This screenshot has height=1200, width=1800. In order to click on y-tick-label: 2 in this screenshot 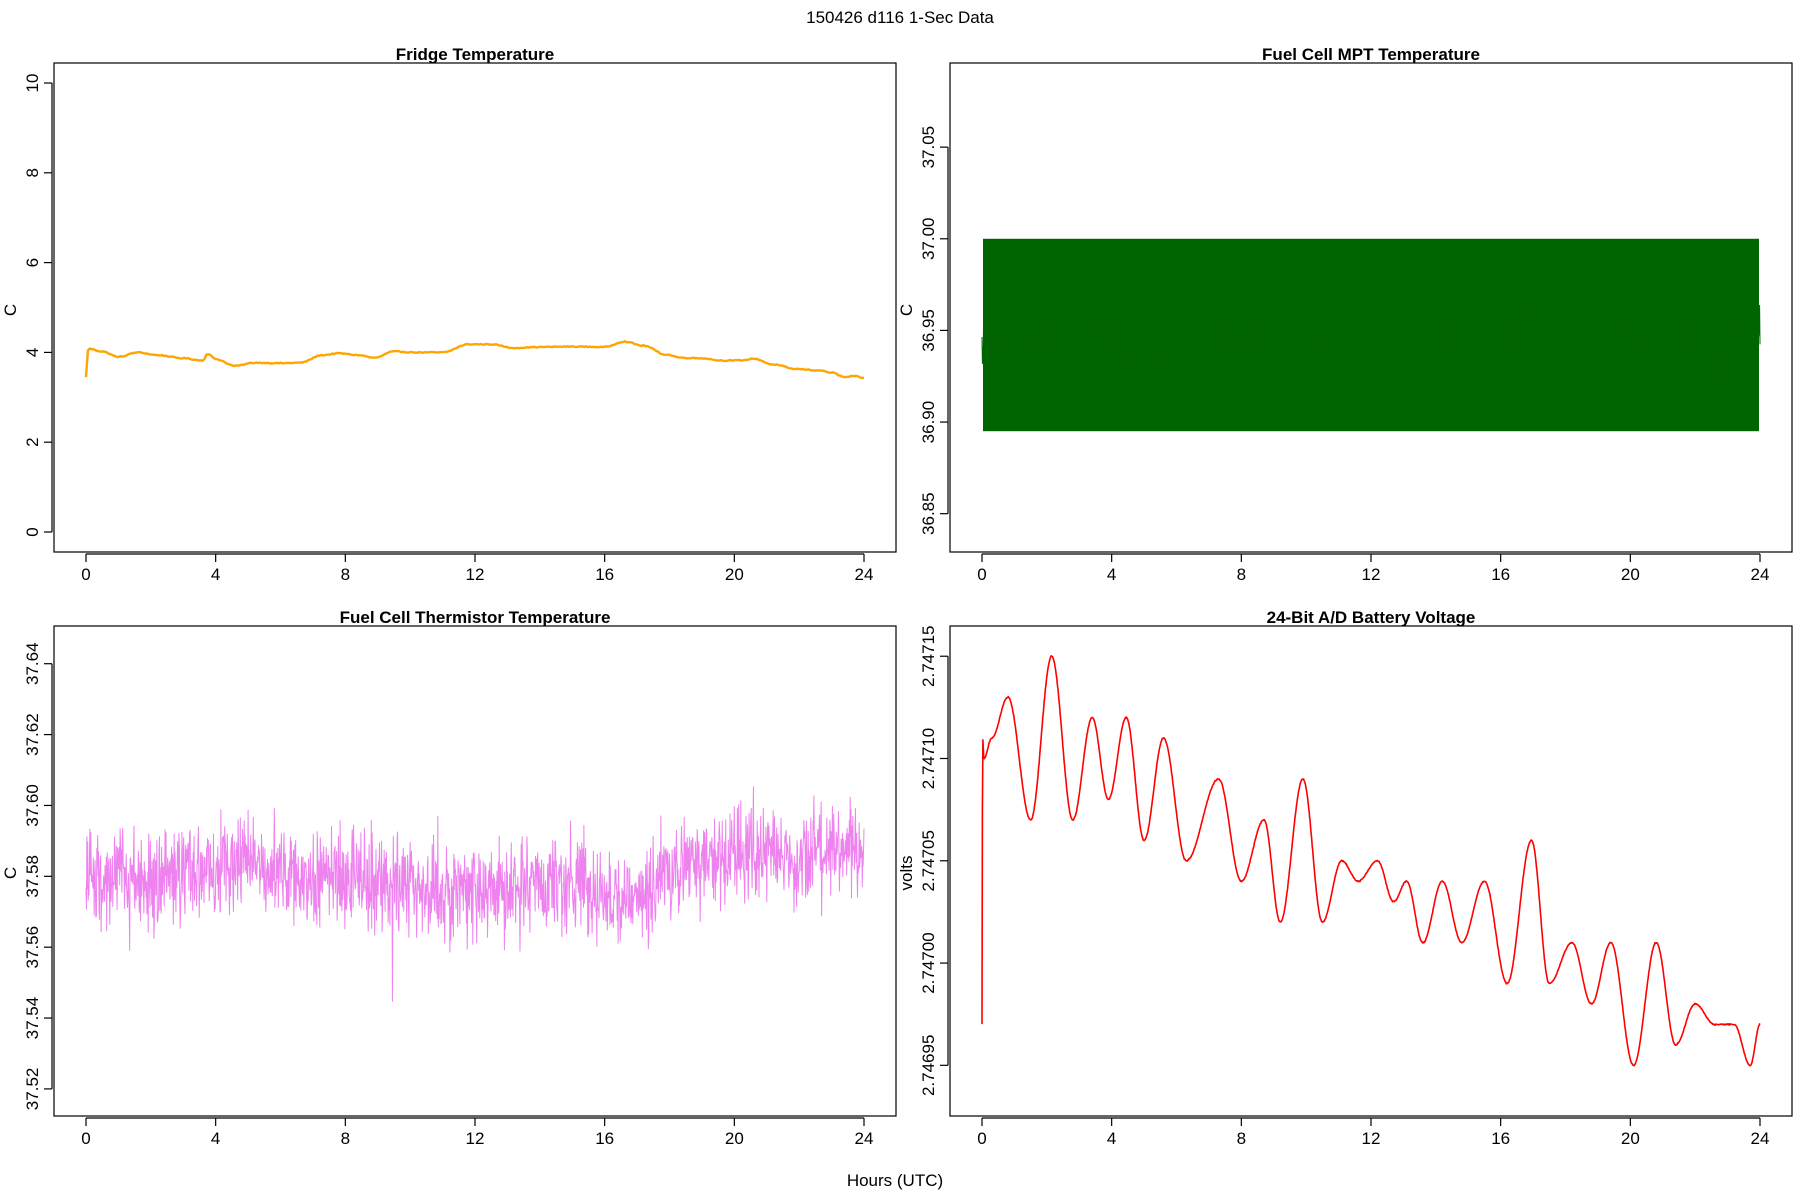, I will do `click(32, 441)`.